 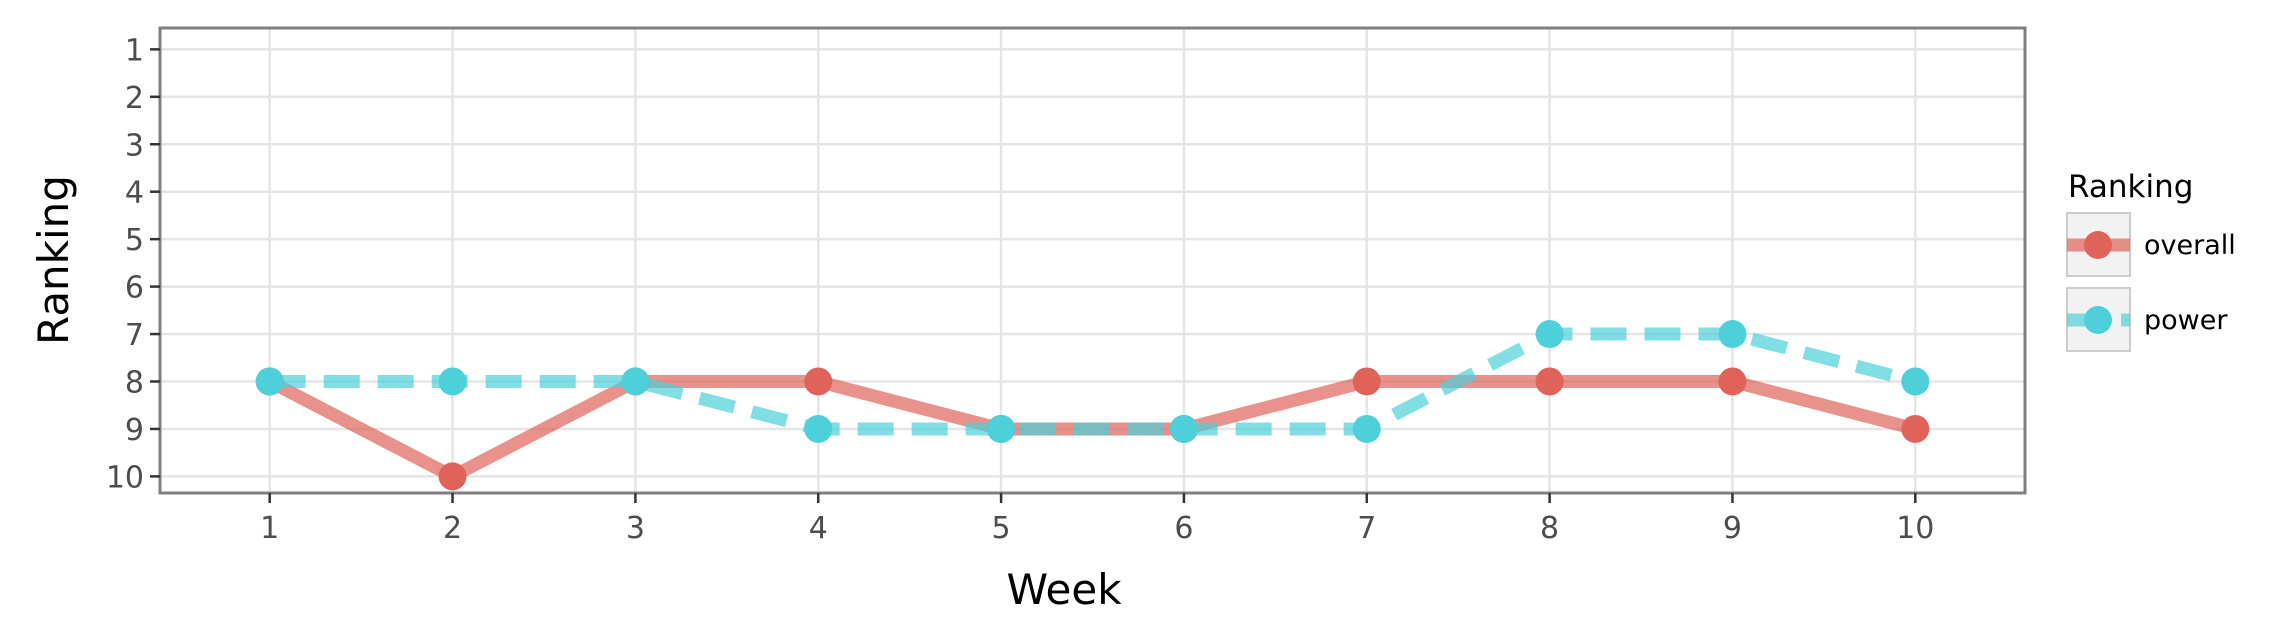 I want to click on y-tick-label: 6, so click(x=134, y=288).